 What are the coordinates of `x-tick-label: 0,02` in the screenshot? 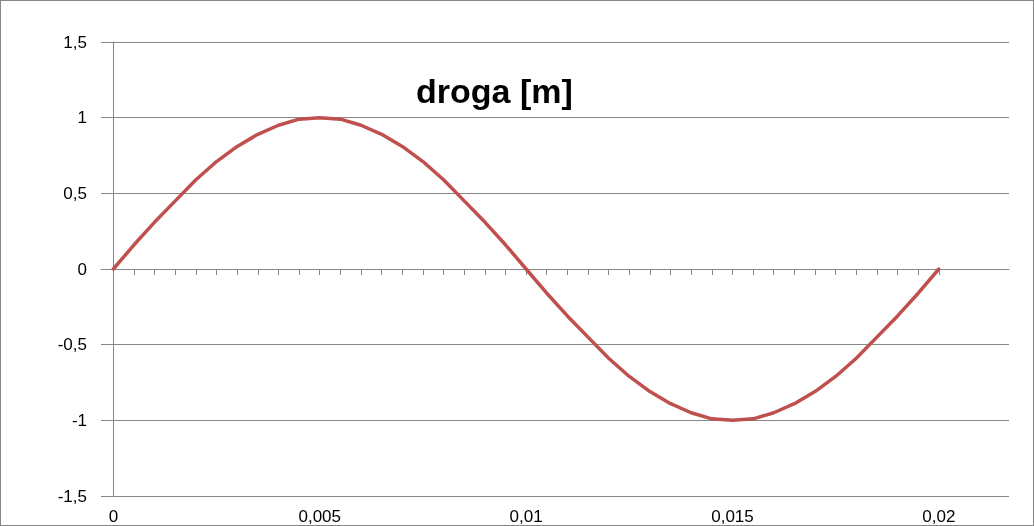 It's located at (939, 516).